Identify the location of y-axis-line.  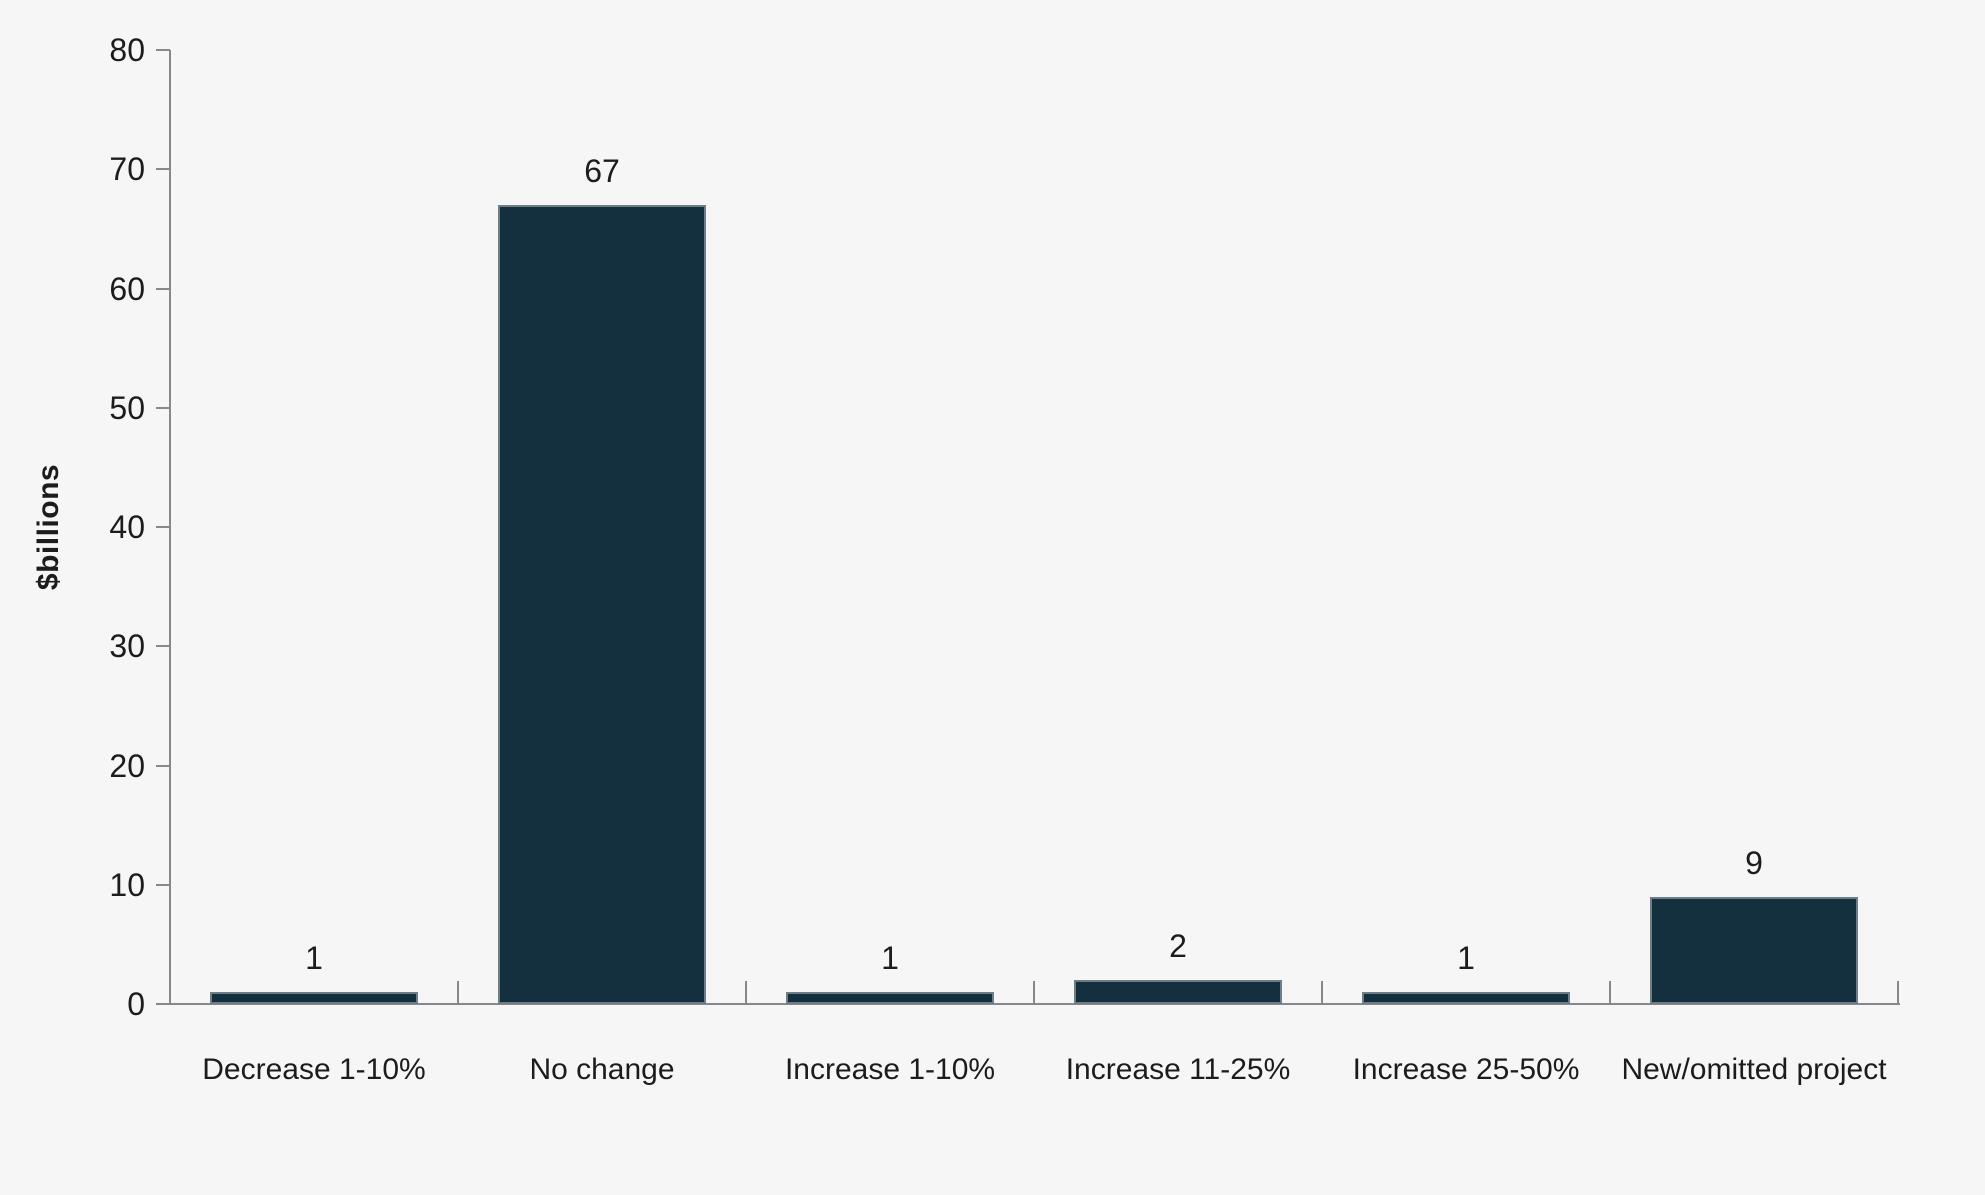
(170, 527).